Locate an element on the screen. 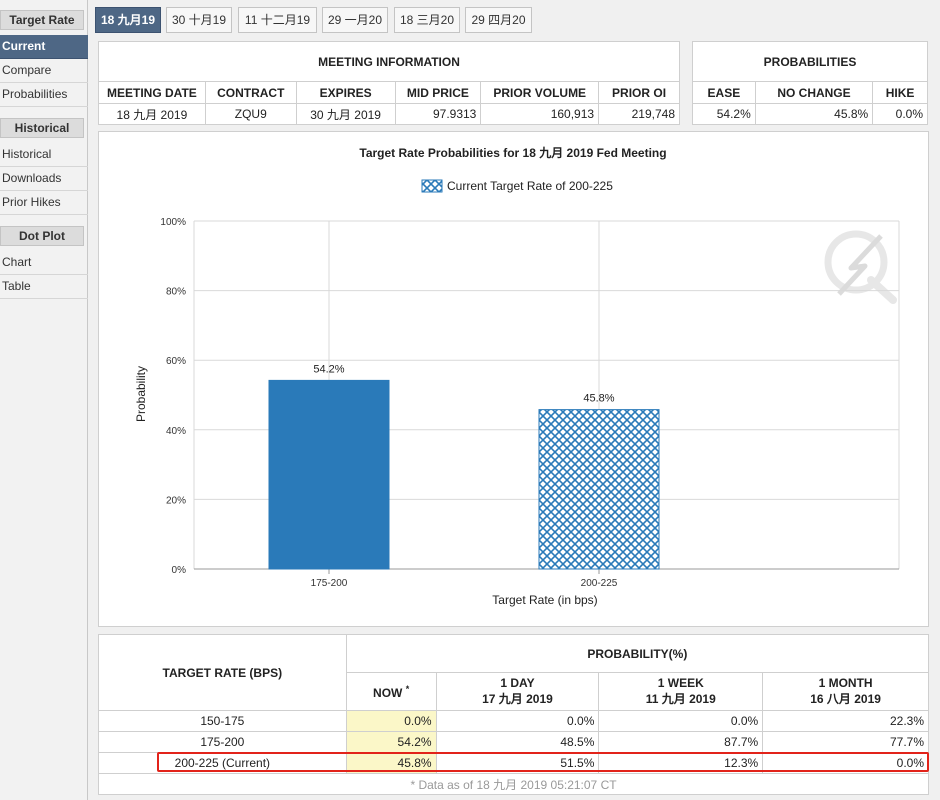 The width and height of the screenshot is (940, 800). week-cell: 87.7% is located at coordinates (681, 742).